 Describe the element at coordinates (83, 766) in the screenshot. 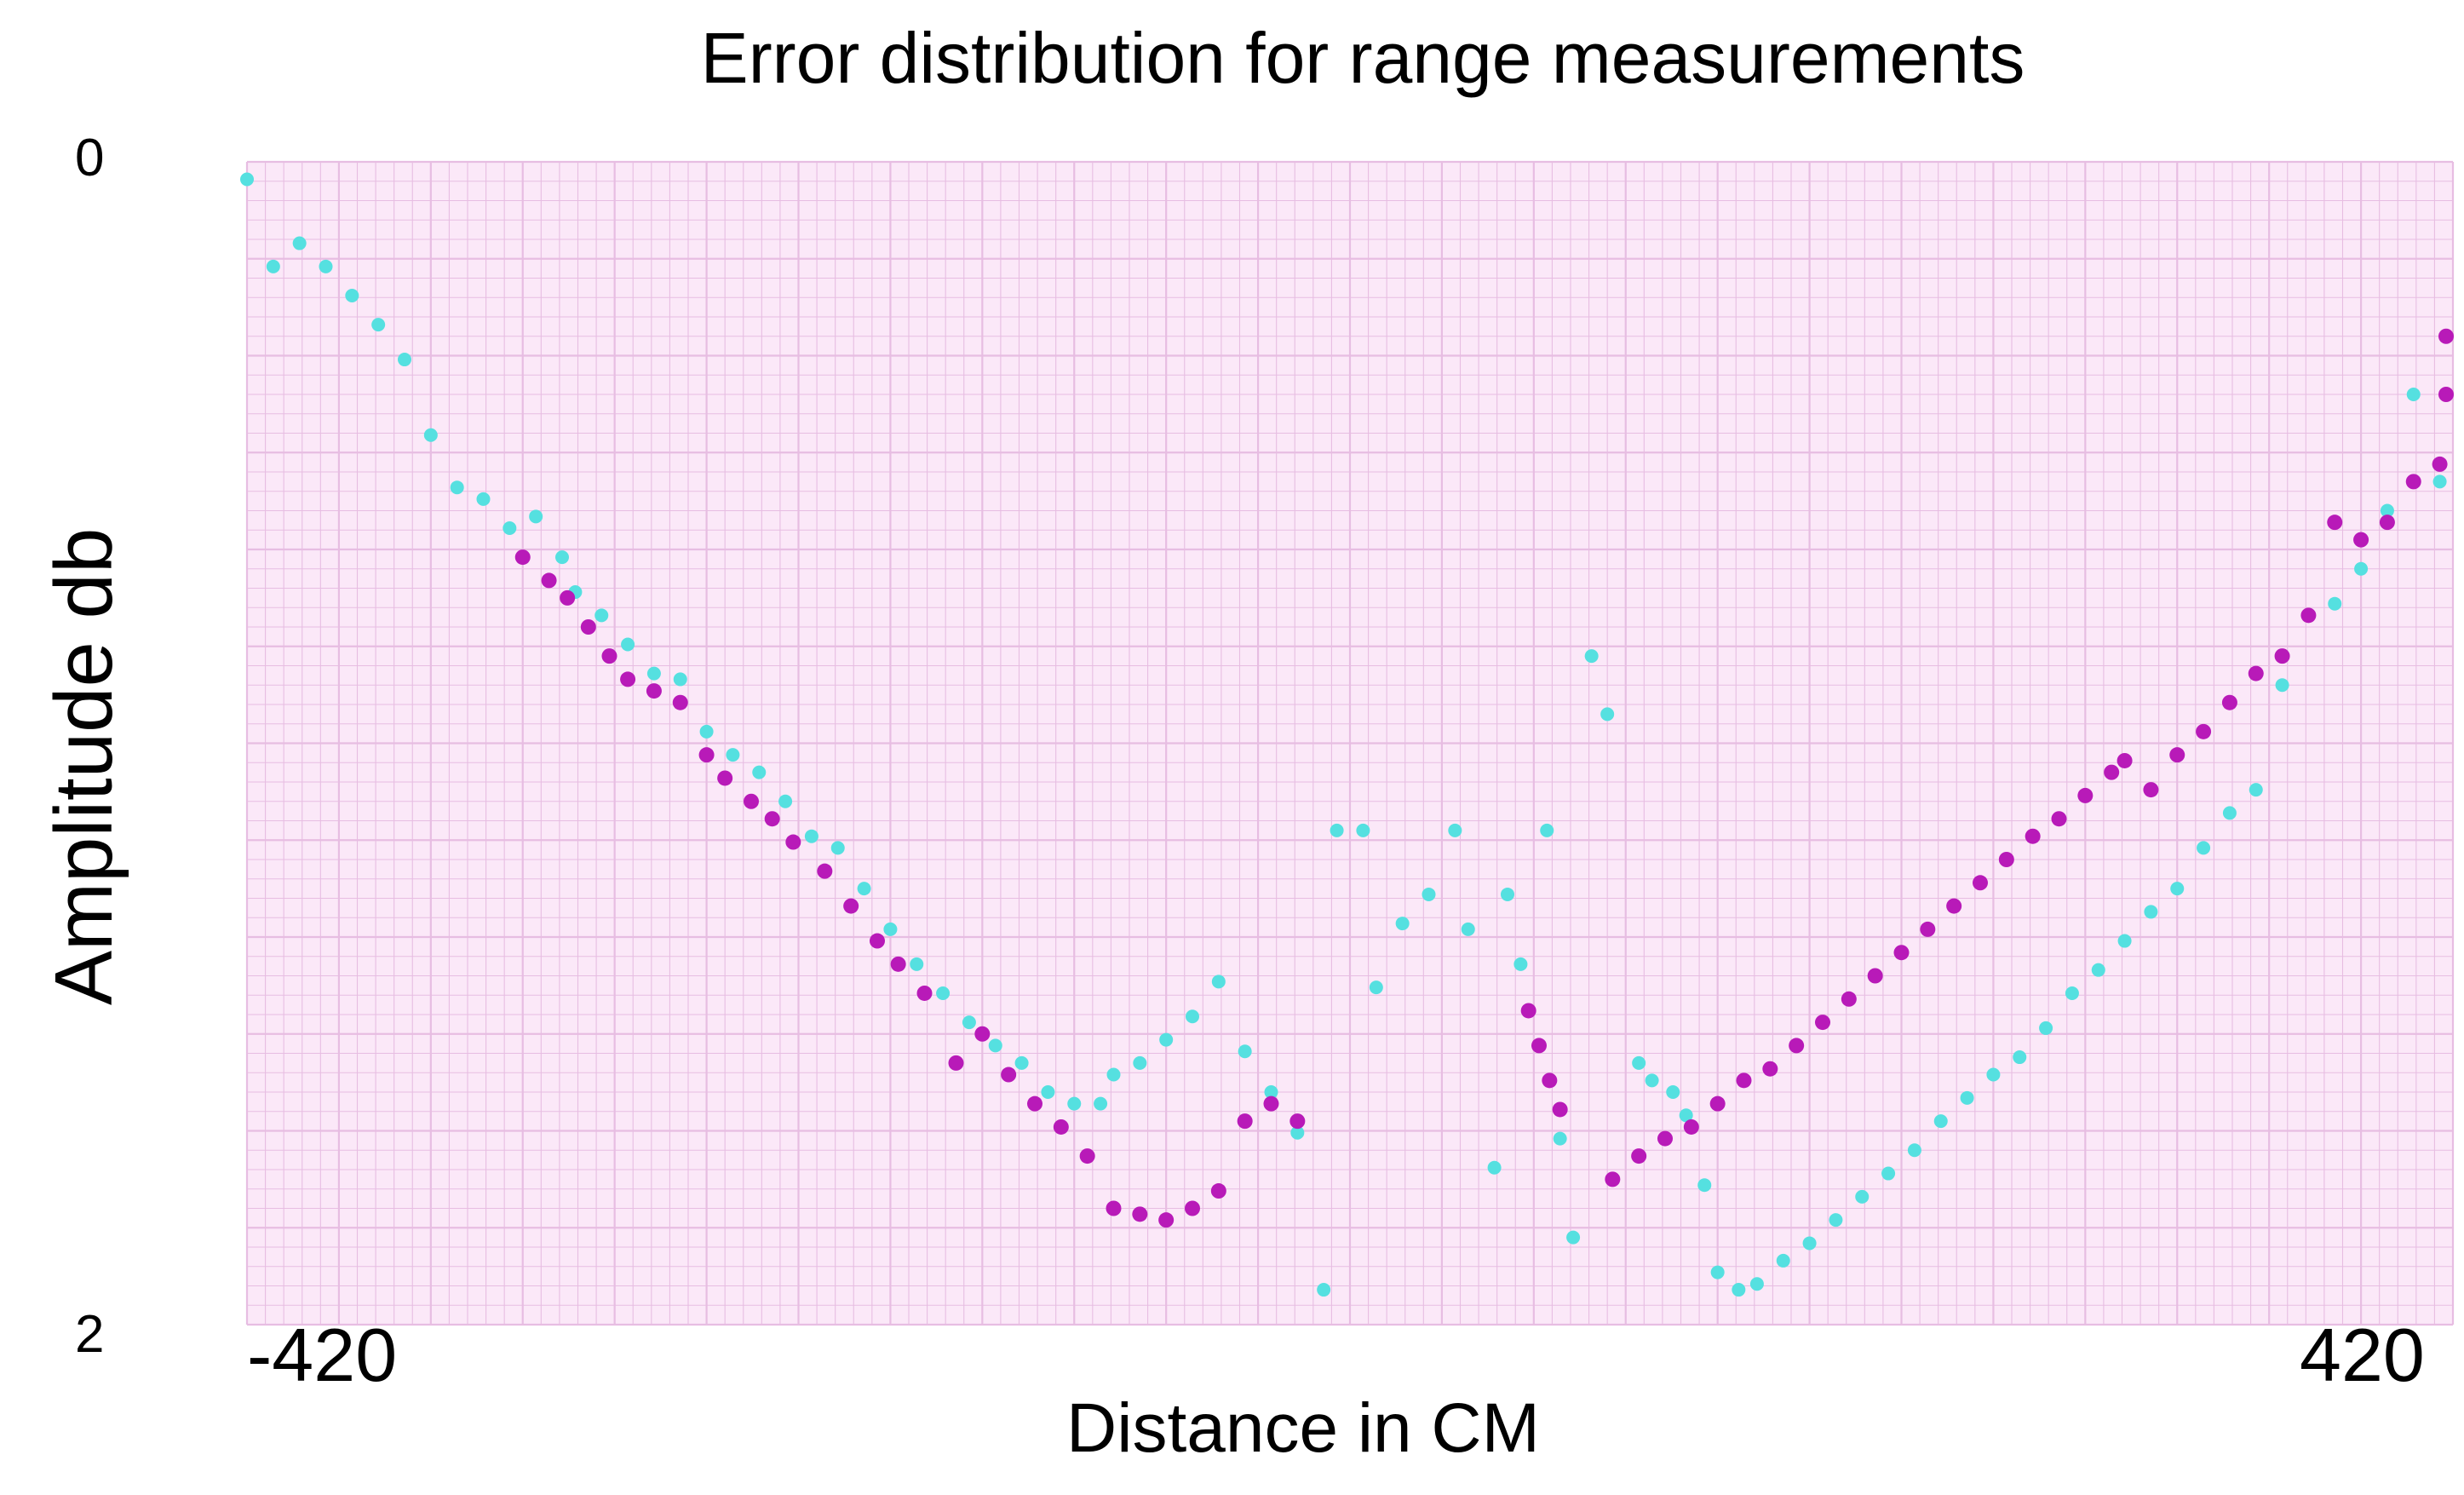

I see `y-axis-label: Amplitude db` at that location.